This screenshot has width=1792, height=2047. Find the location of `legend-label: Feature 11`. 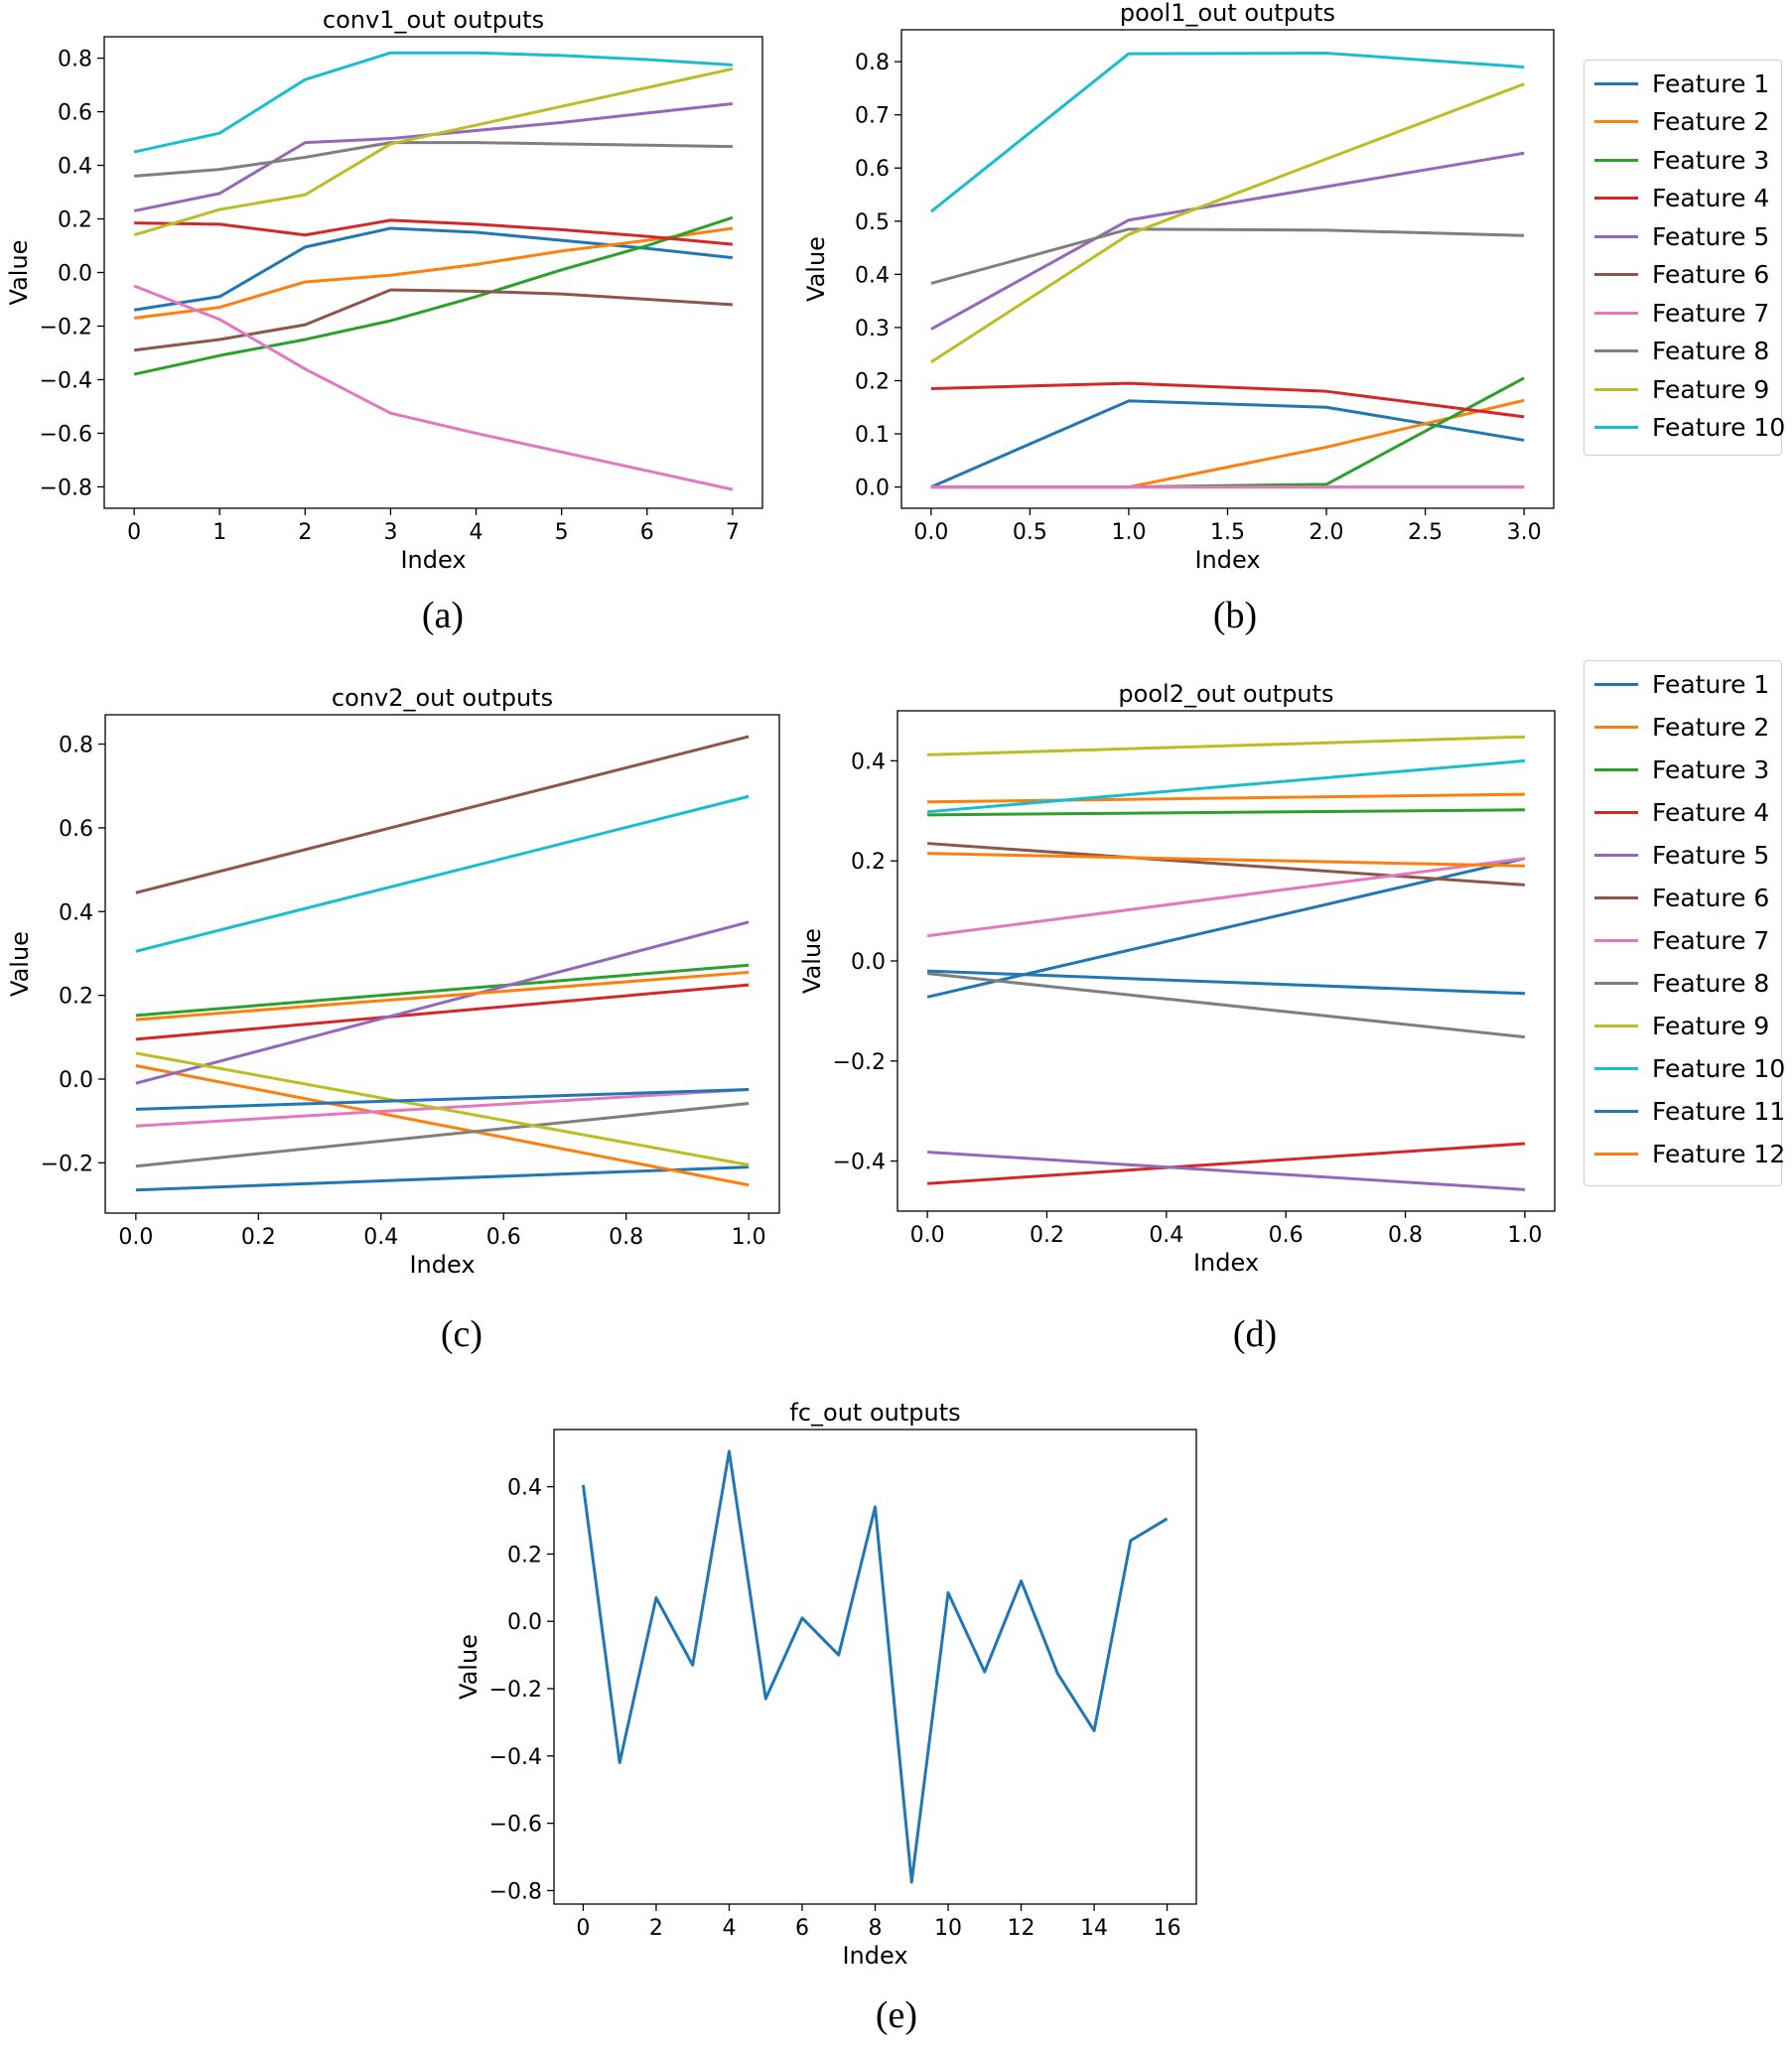

legend-label: Feature 11 is located at coordinates (1719, 1111).